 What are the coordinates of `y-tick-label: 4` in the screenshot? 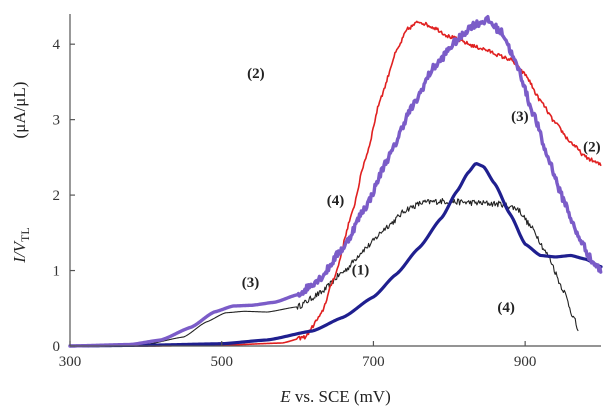 It's located at (57, 45).